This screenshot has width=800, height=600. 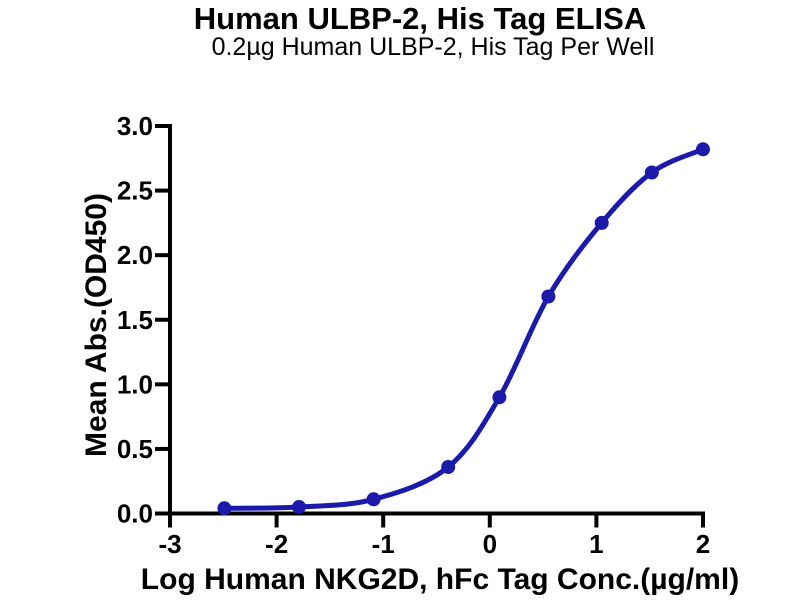 I want to click on y-tick-label: 1.0, so click(x=135, y=384).